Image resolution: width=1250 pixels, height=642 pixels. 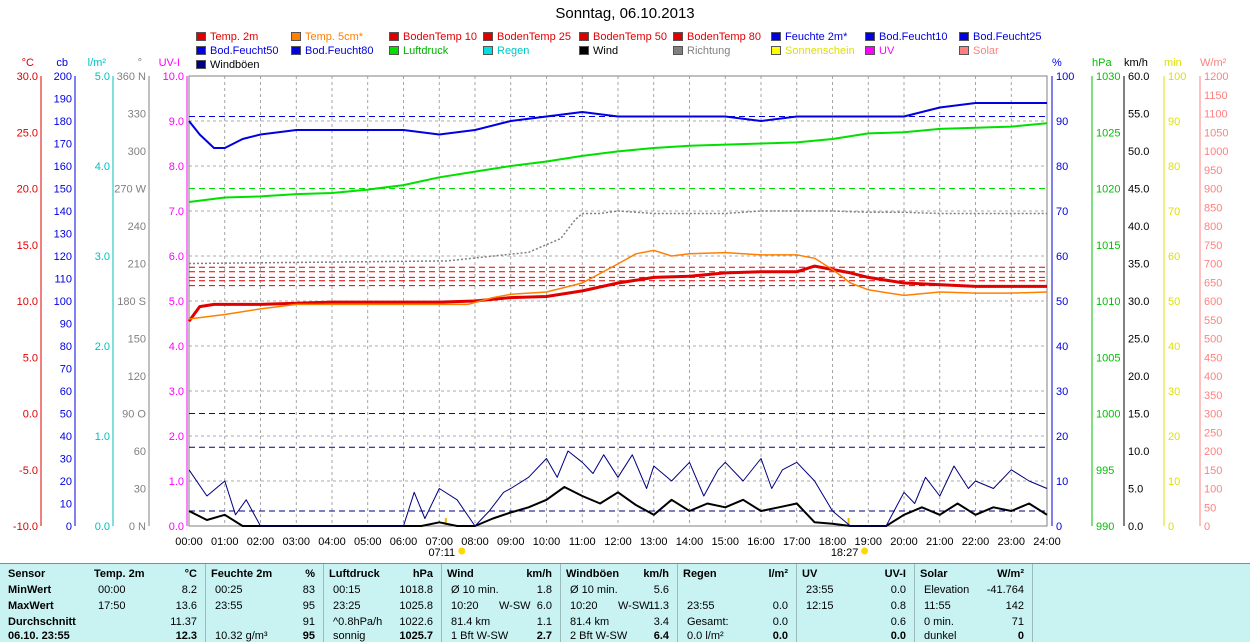 What do you see at coordinates (28, 471) in the screenshot?
I see `axis-tick-label: -5.0` at bounding box center [28, 471].